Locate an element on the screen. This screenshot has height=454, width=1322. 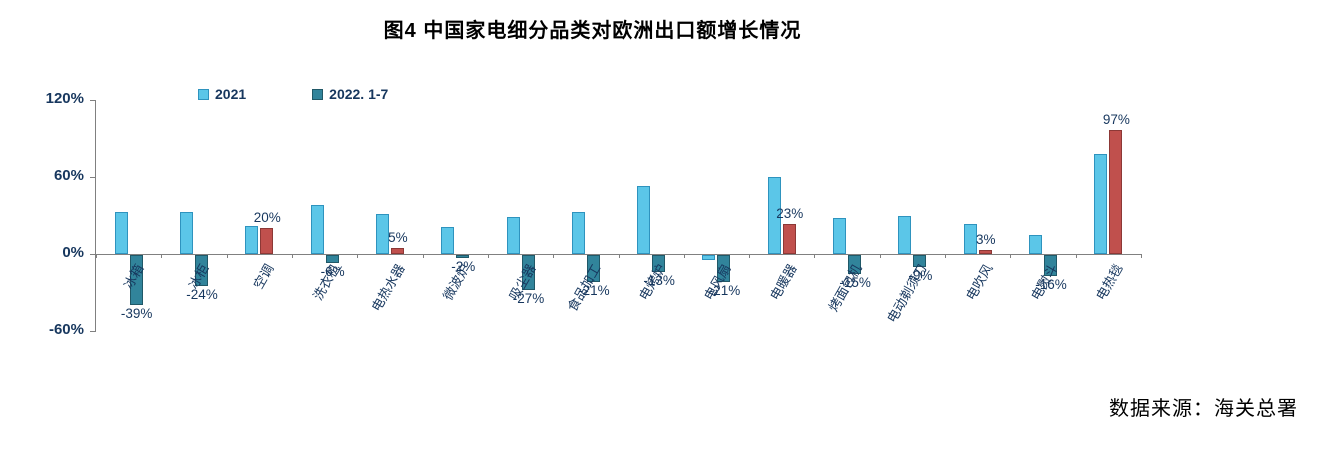
value-label: 97% is located at coordinates (1116, 119).